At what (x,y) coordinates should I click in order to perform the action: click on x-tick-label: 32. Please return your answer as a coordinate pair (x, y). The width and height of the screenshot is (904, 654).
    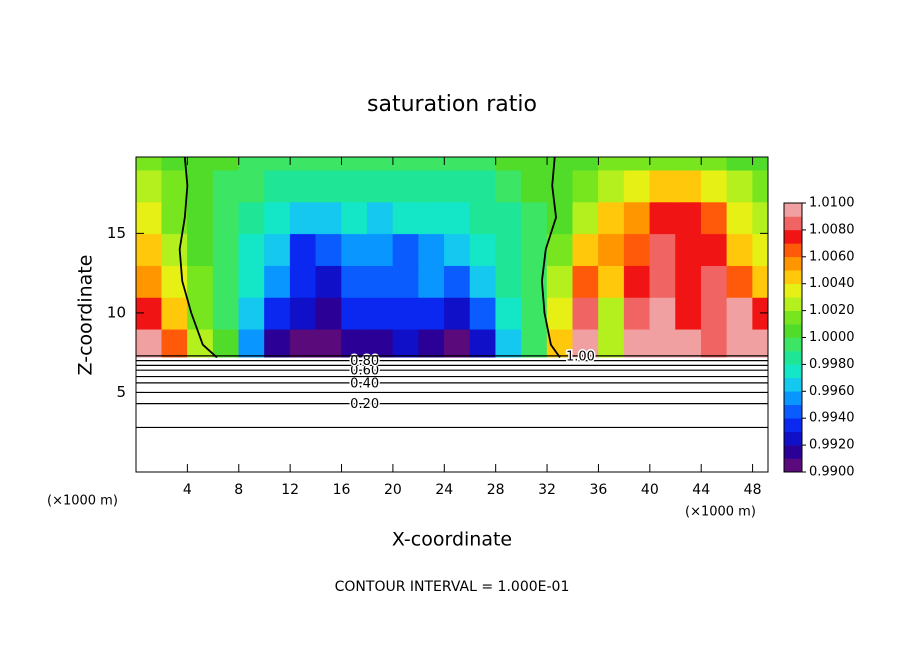
    Looking at the image, I should click on (547, 490).